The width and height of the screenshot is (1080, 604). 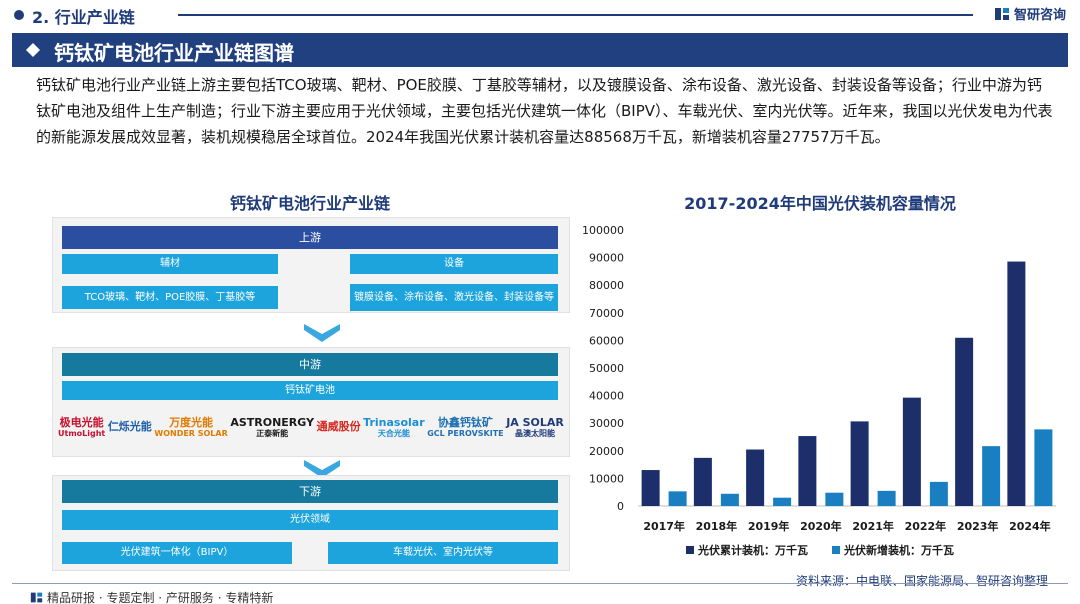 I want to click on brand-name: 智研咨询, so click(x=1039, y=15).